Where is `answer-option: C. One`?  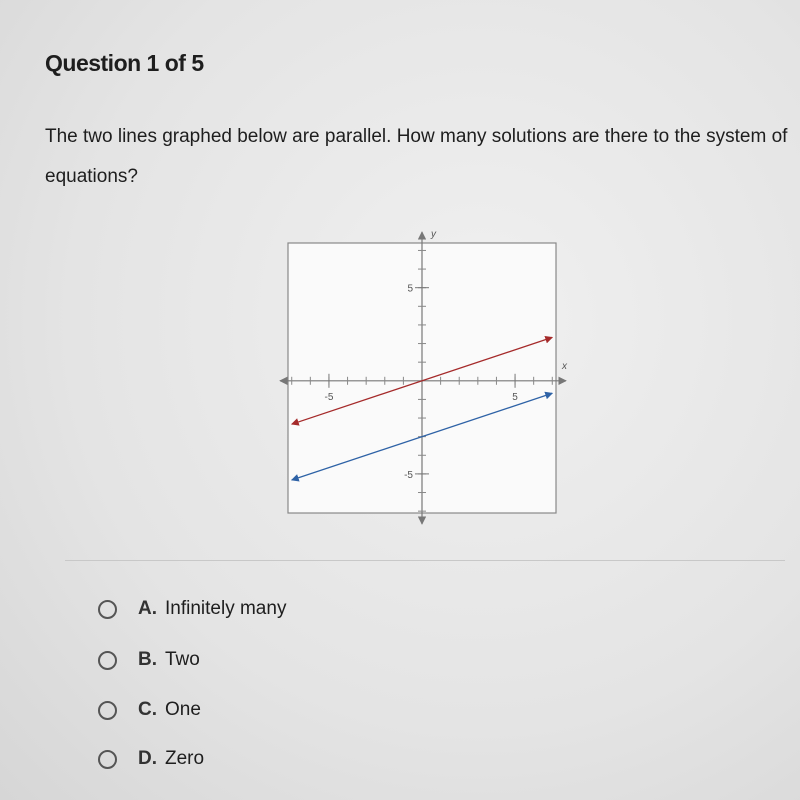
answer-option: C. One is located at coordinates (149, 710).